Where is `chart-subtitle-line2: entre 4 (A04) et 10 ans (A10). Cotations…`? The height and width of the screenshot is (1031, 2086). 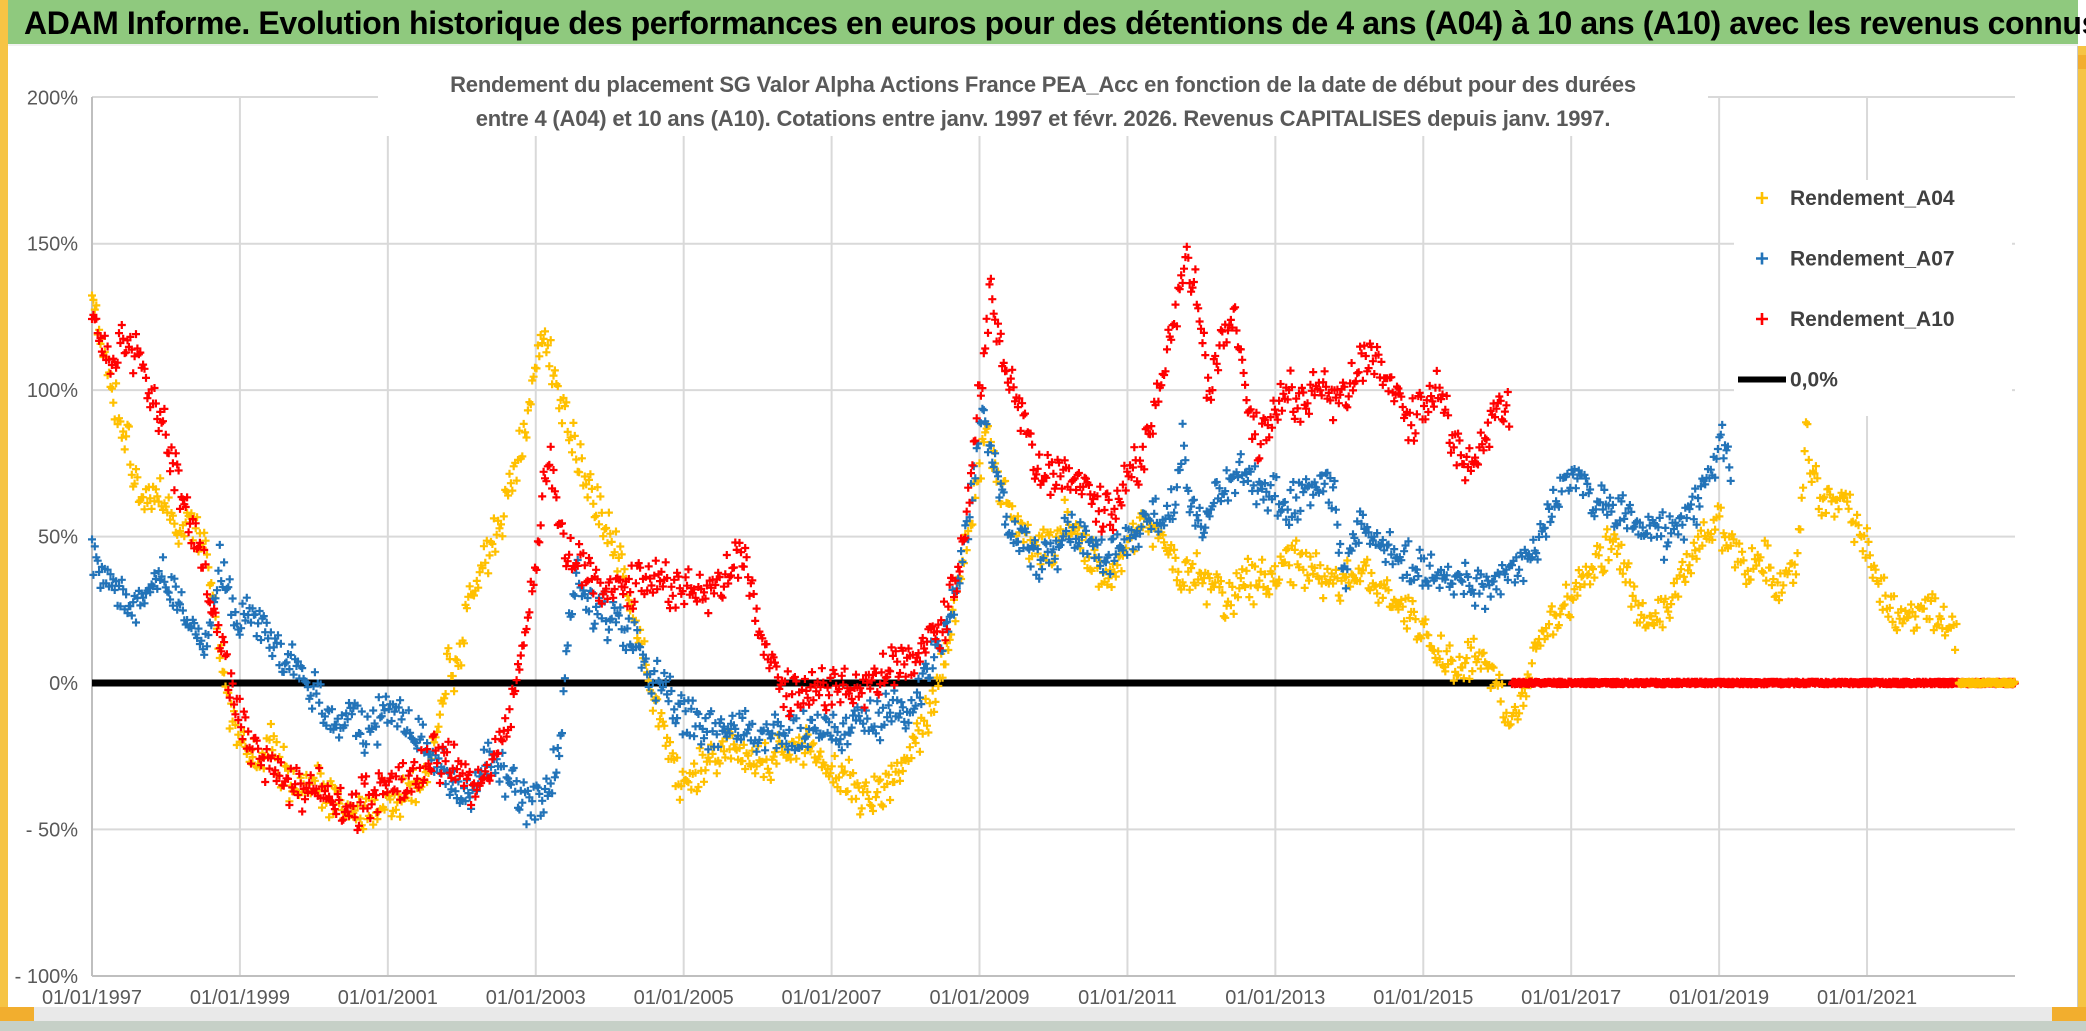
chart-subtitle-line2: entre 4 (A04) et 10 ans (A10). Cotations… is located at coordinates (1043, 118).